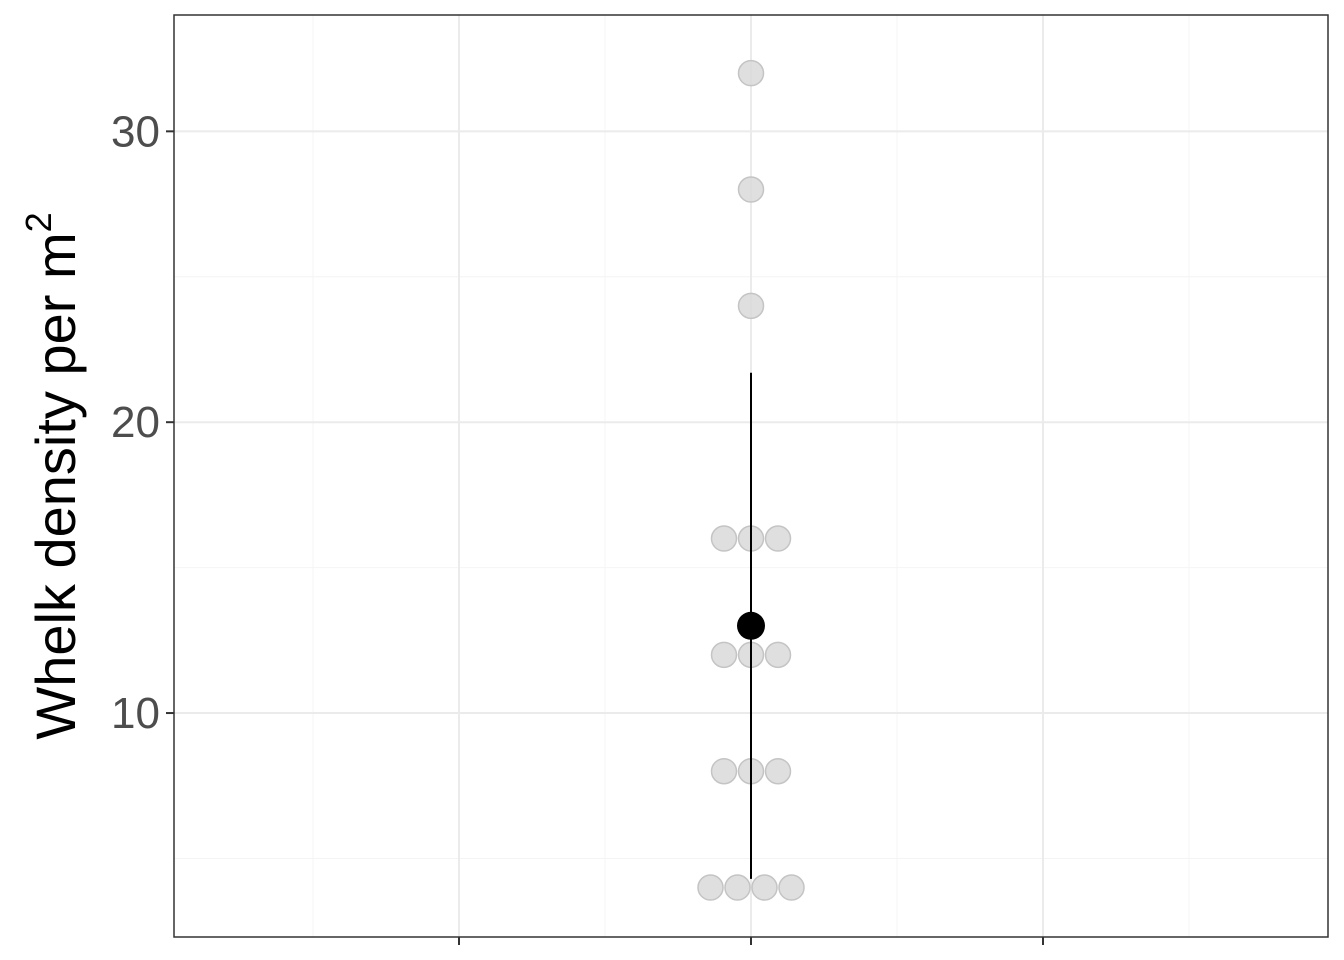  I want to click on mean-and-error, so click(751, 625).